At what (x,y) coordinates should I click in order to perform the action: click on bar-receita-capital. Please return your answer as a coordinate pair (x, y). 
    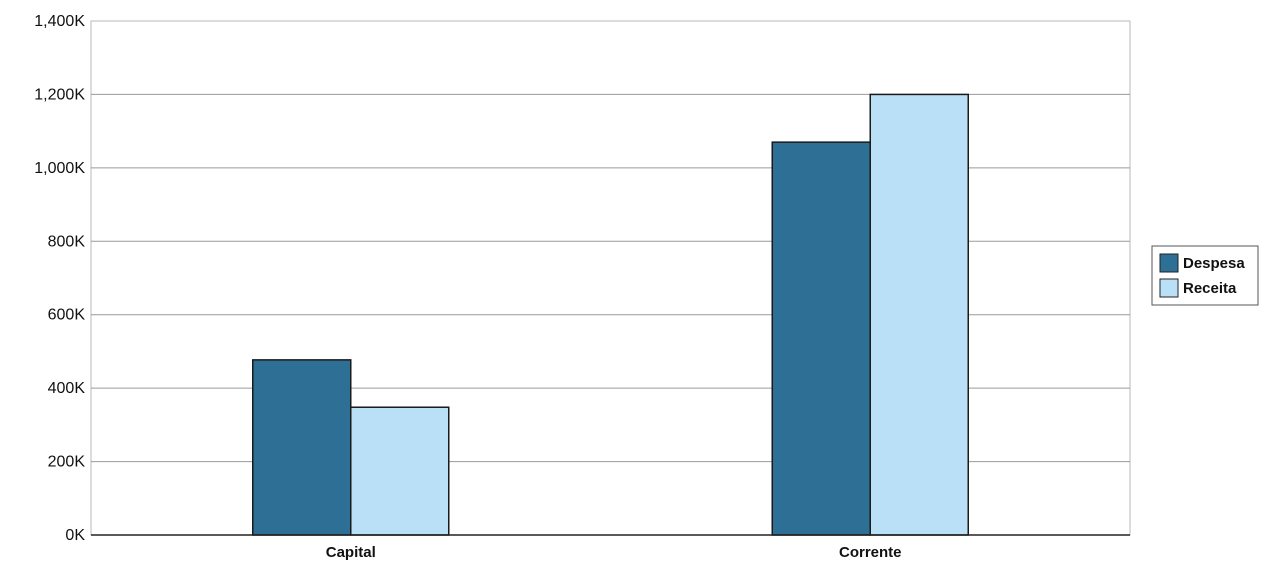
    Looking at the image, I should click on (400, 471).